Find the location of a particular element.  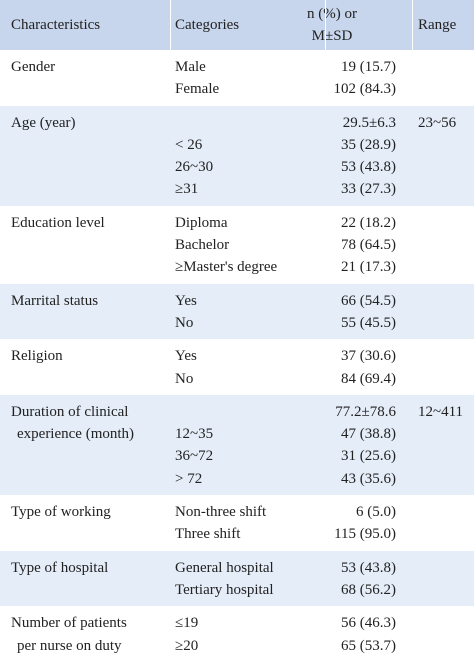

value: 6 (5.0) is located at coordinates (376, 512).